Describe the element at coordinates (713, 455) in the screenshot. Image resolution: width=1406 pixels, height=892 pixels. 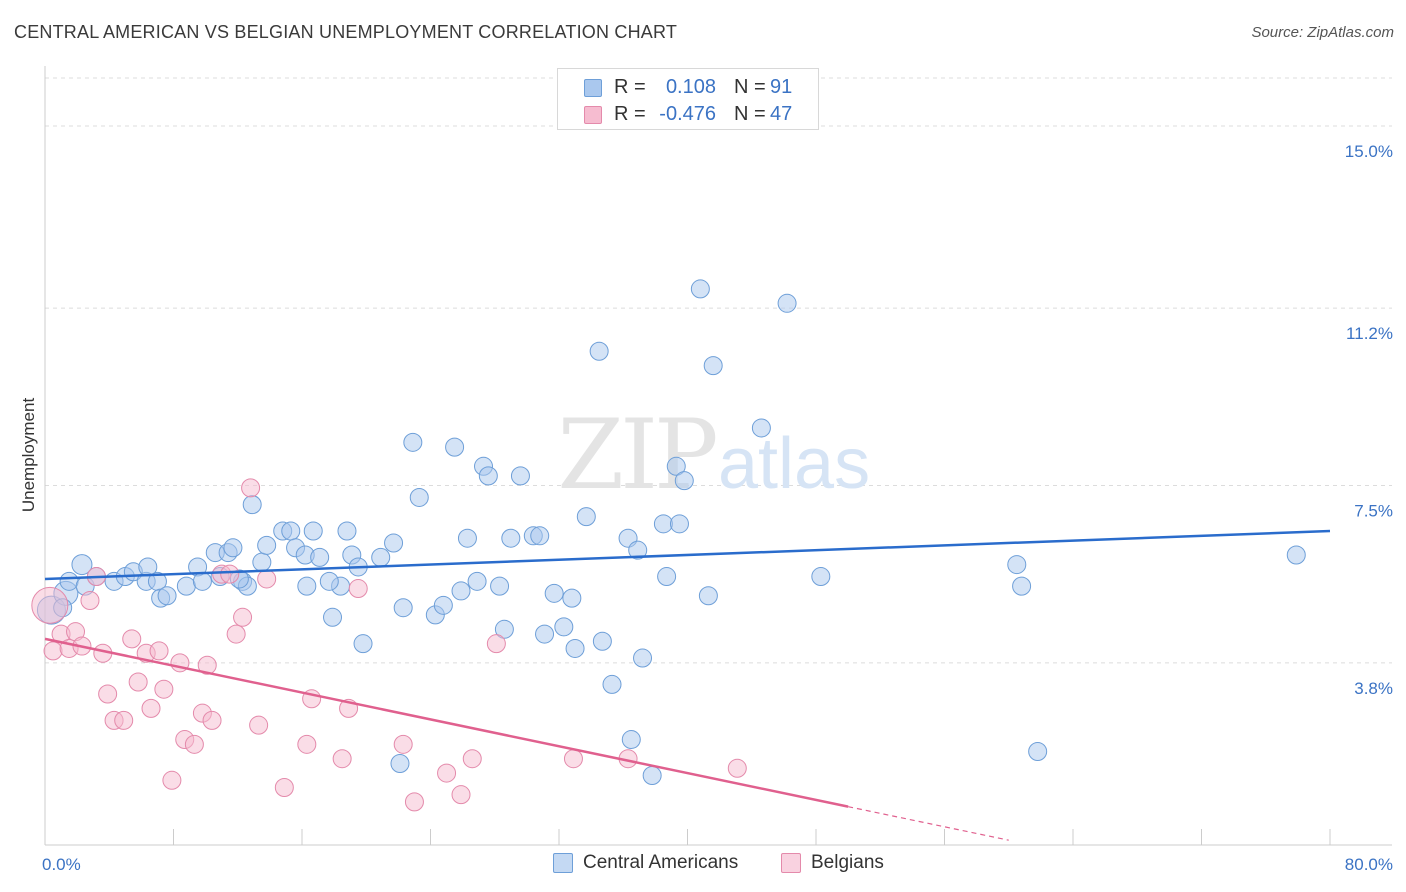
I see `watermark: ZIP atlas` at that location.